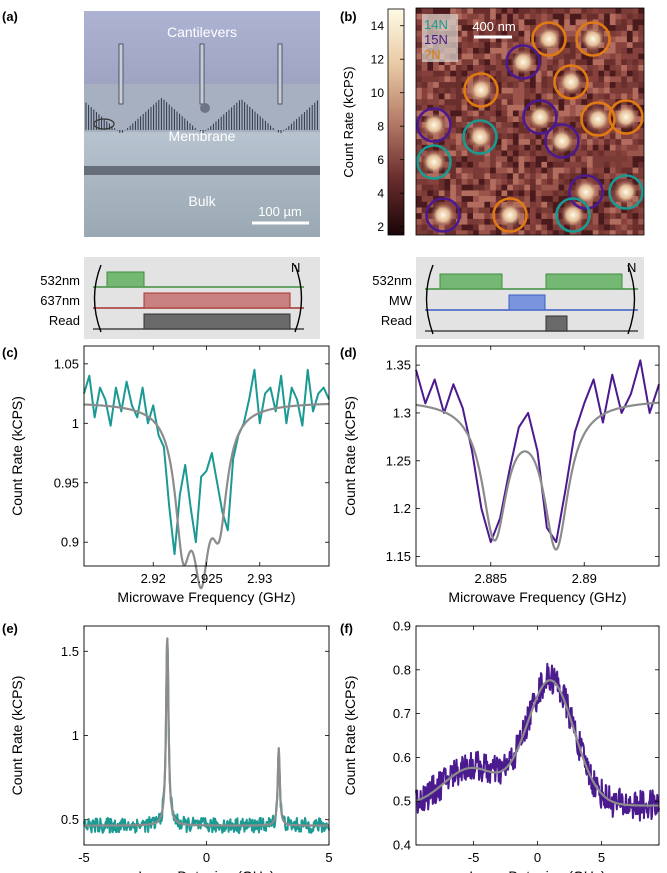 This screenshot has width=667, height=873. What do you see at coordinates (474, 857) in the screenshot?
I see `x-tick-label: -5` at bounding box center [474, 857].